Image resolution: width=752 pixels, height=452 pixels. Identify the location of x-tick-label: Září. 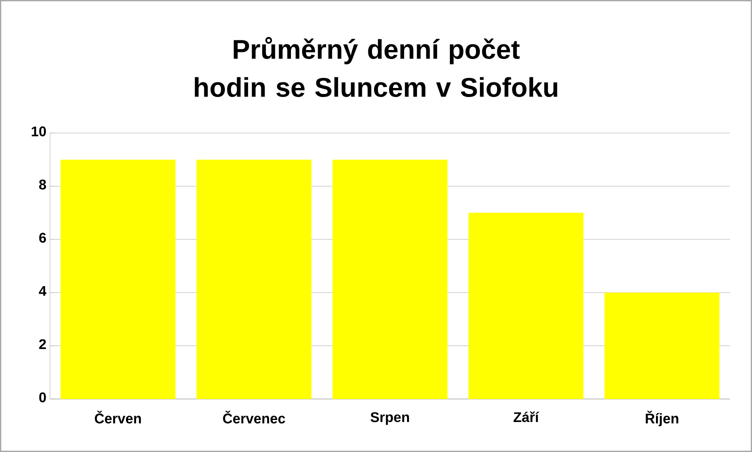
(527, 417).